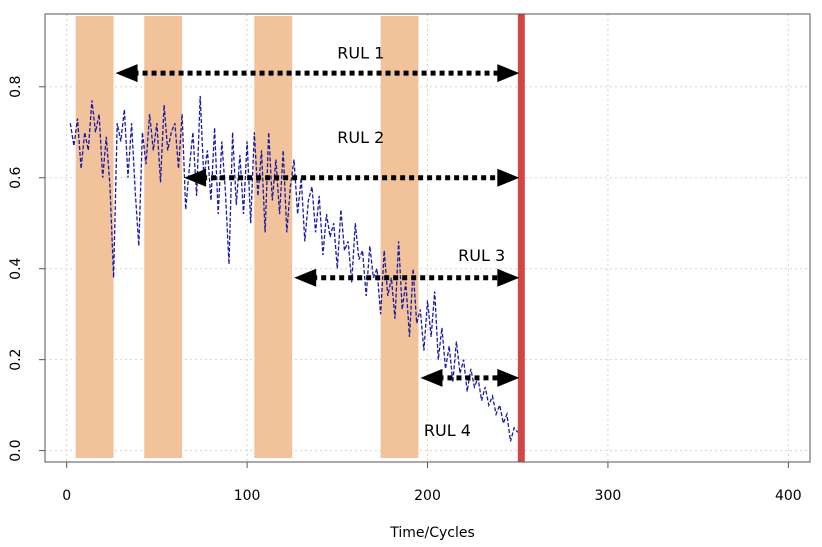  What do you see at coordinates (481, 255) in the screenshot?
I see `rul-label-3: RUL 3` at bounding box center [481, 255].